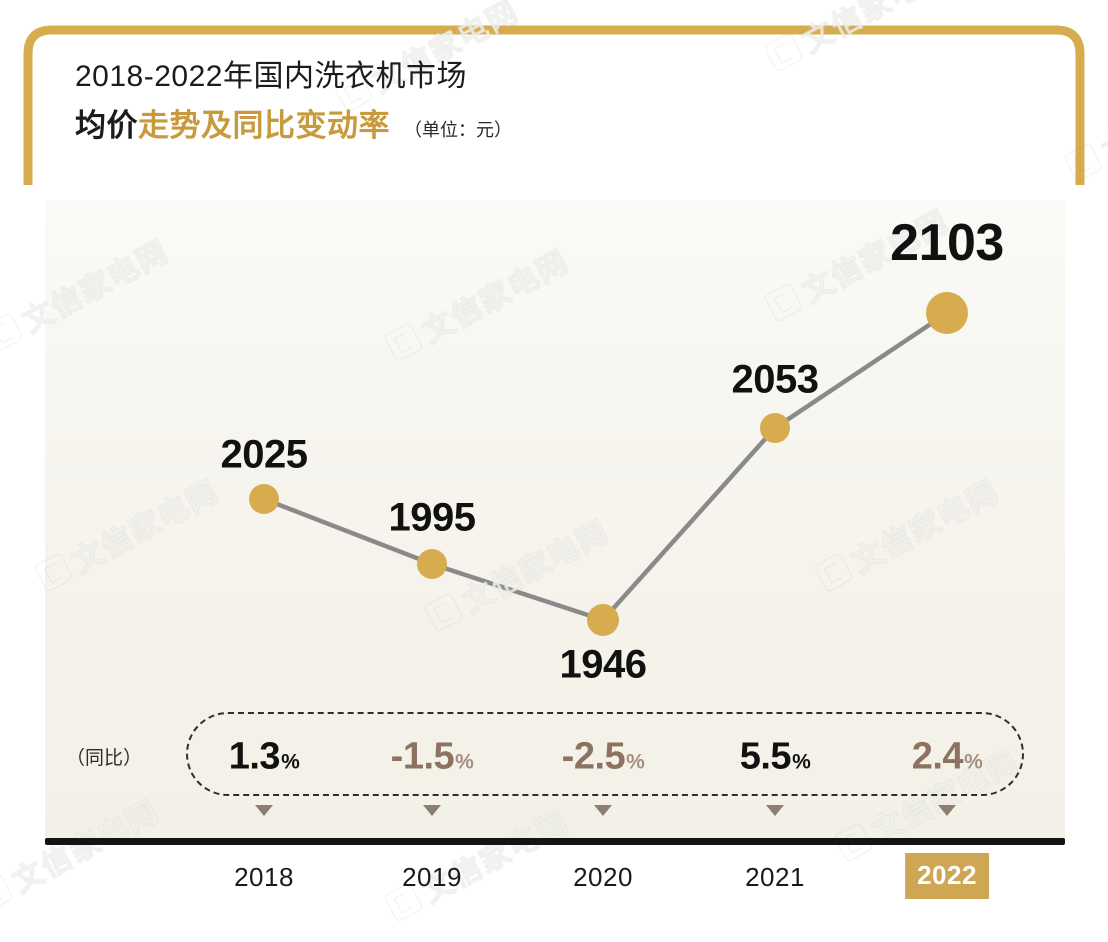 This screenshot has width=1108, height=942. What do you see at coordinates (264, 454) in the screenshot?
I see `data-point-value-label: 2025` at bounding box center [264, 454].